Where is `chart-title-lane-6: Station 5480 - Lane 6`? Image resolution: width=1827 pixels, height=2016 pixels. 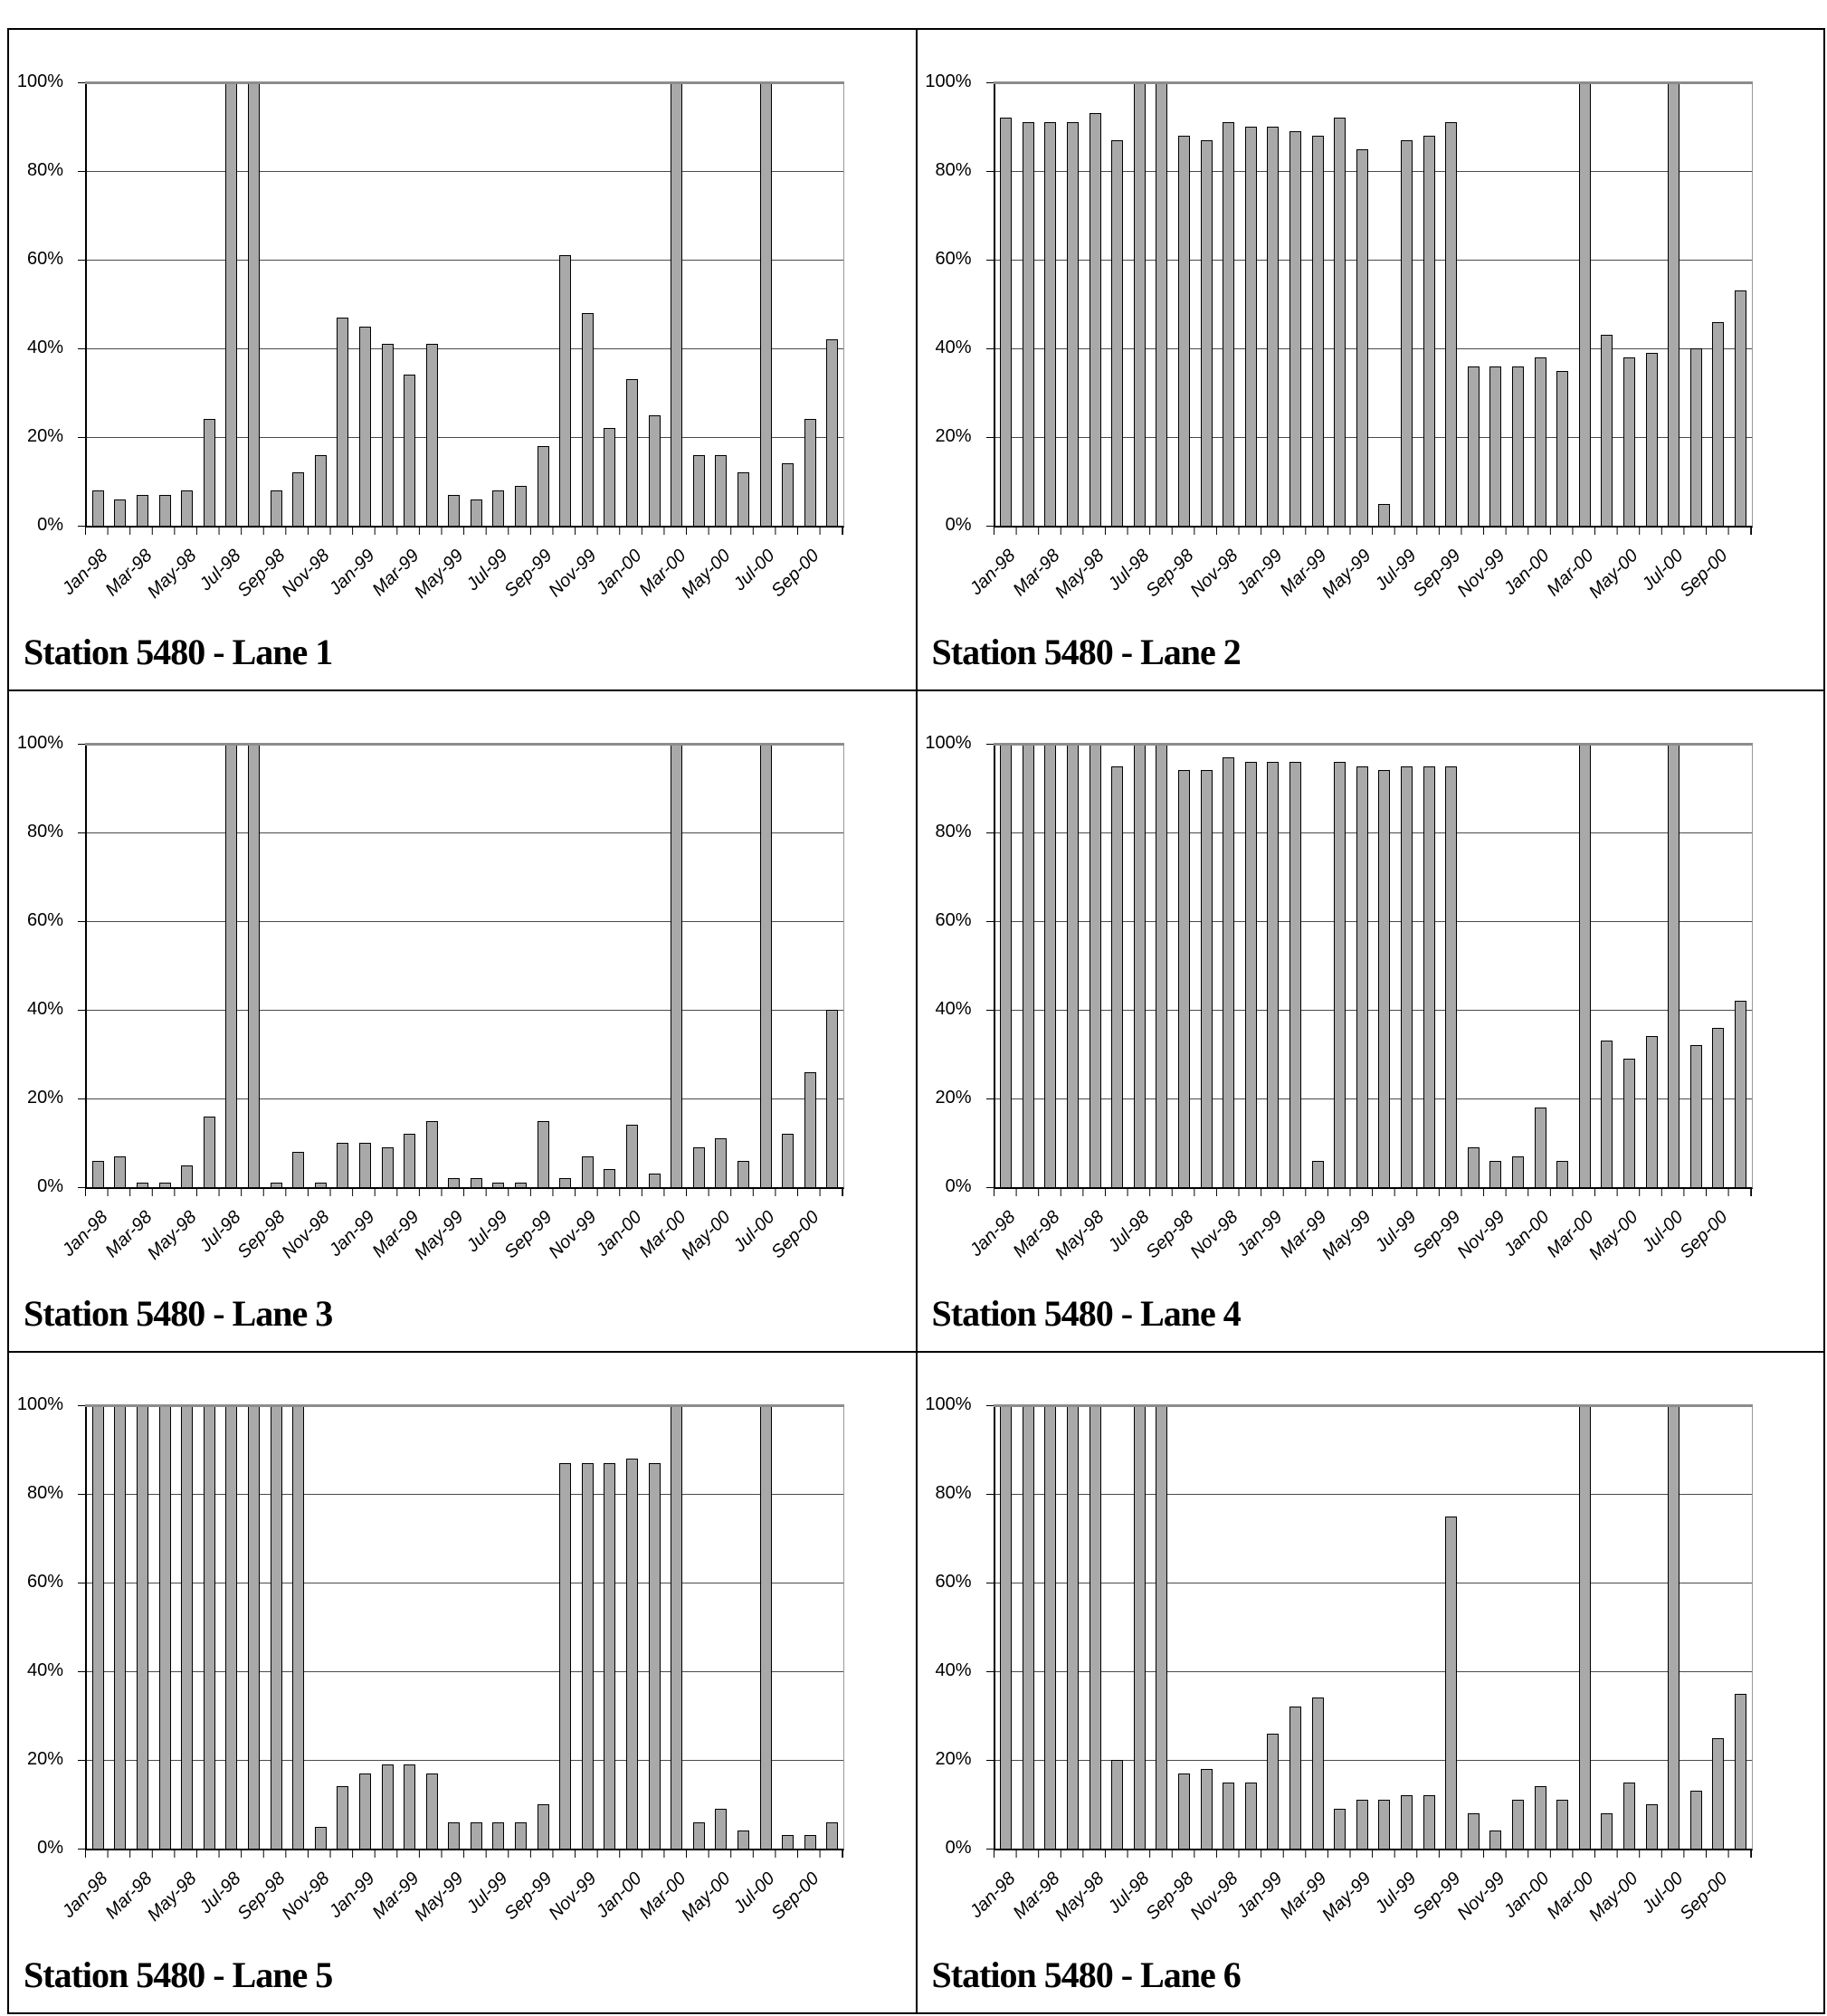 chart-title-lane-6: Station 5480 - Lane 6 is located at coordinates (1086, 1975).